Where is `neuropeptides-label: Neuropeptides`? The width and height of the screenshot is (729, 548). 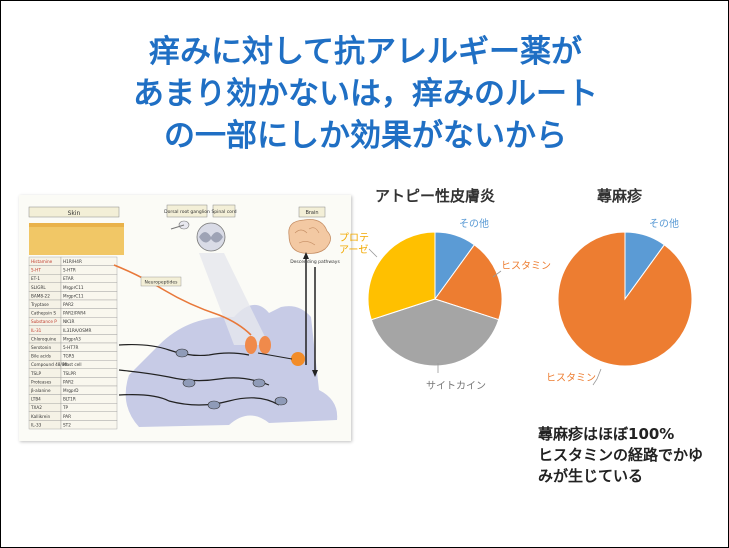 neuropeptides-label: Neuropeptides is located at coordinates (162, 283).